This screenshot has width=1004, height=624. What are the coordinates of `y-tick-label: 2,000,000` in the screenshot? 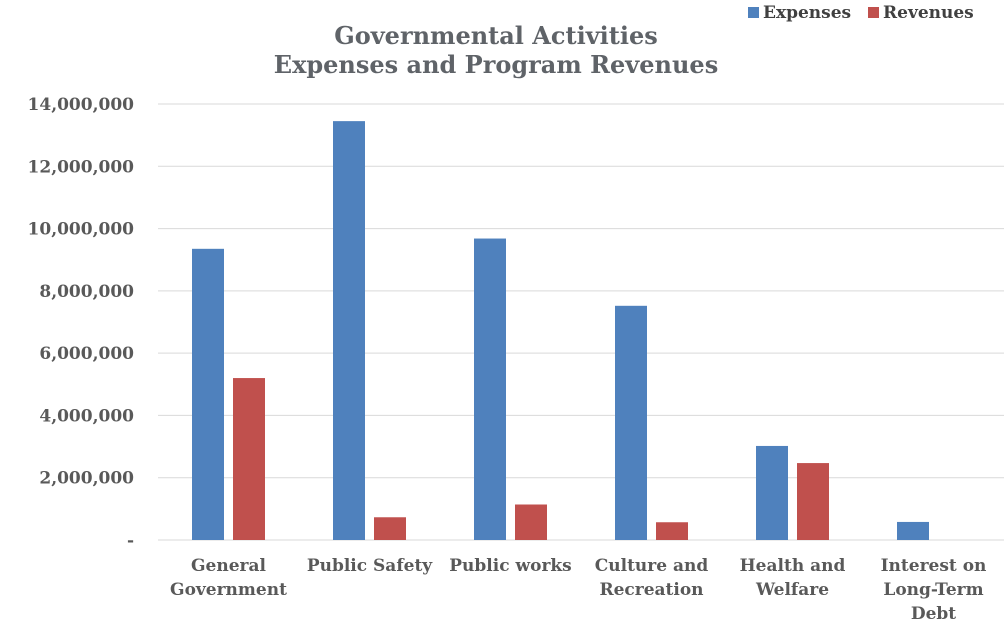 It's located at (86, 479).